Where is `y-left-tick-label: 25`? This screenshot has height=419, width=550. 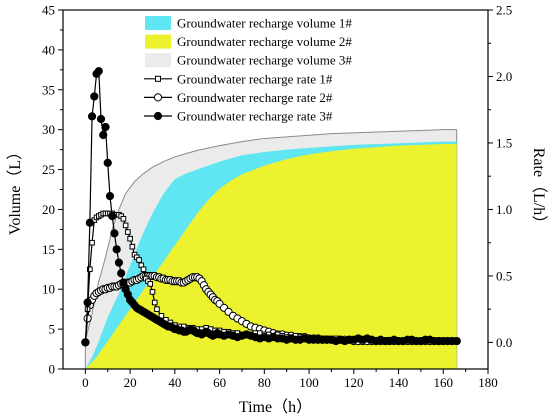
y-left-tick-label: 25 is located at coordinates (48, 169).